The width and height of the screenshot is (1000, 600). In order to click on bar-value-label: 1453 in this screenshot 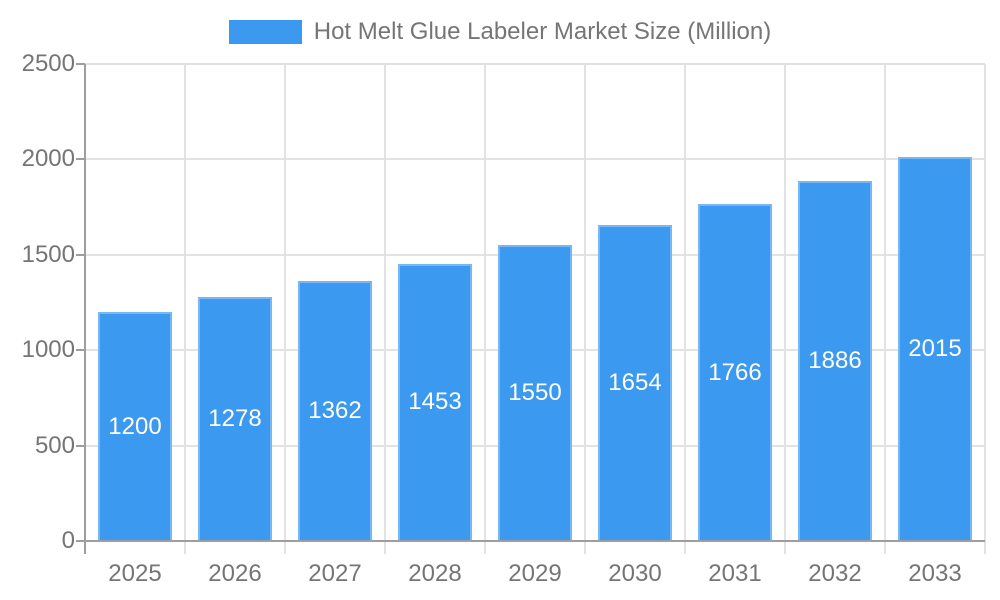, I will do `click(435, 402)`.